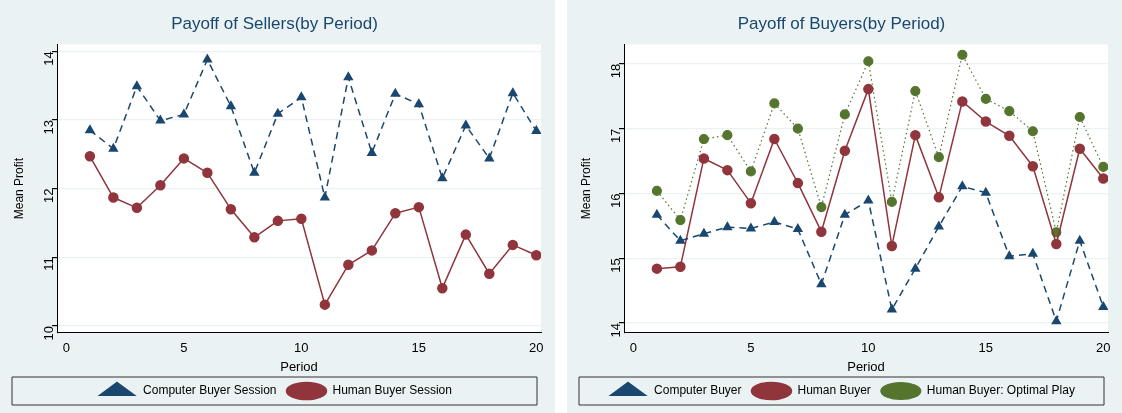 The image size is (1122, 413). Describe the element at coordinates (48, 333) in the screenshot. I see `y-tick-label: 10` at that location.